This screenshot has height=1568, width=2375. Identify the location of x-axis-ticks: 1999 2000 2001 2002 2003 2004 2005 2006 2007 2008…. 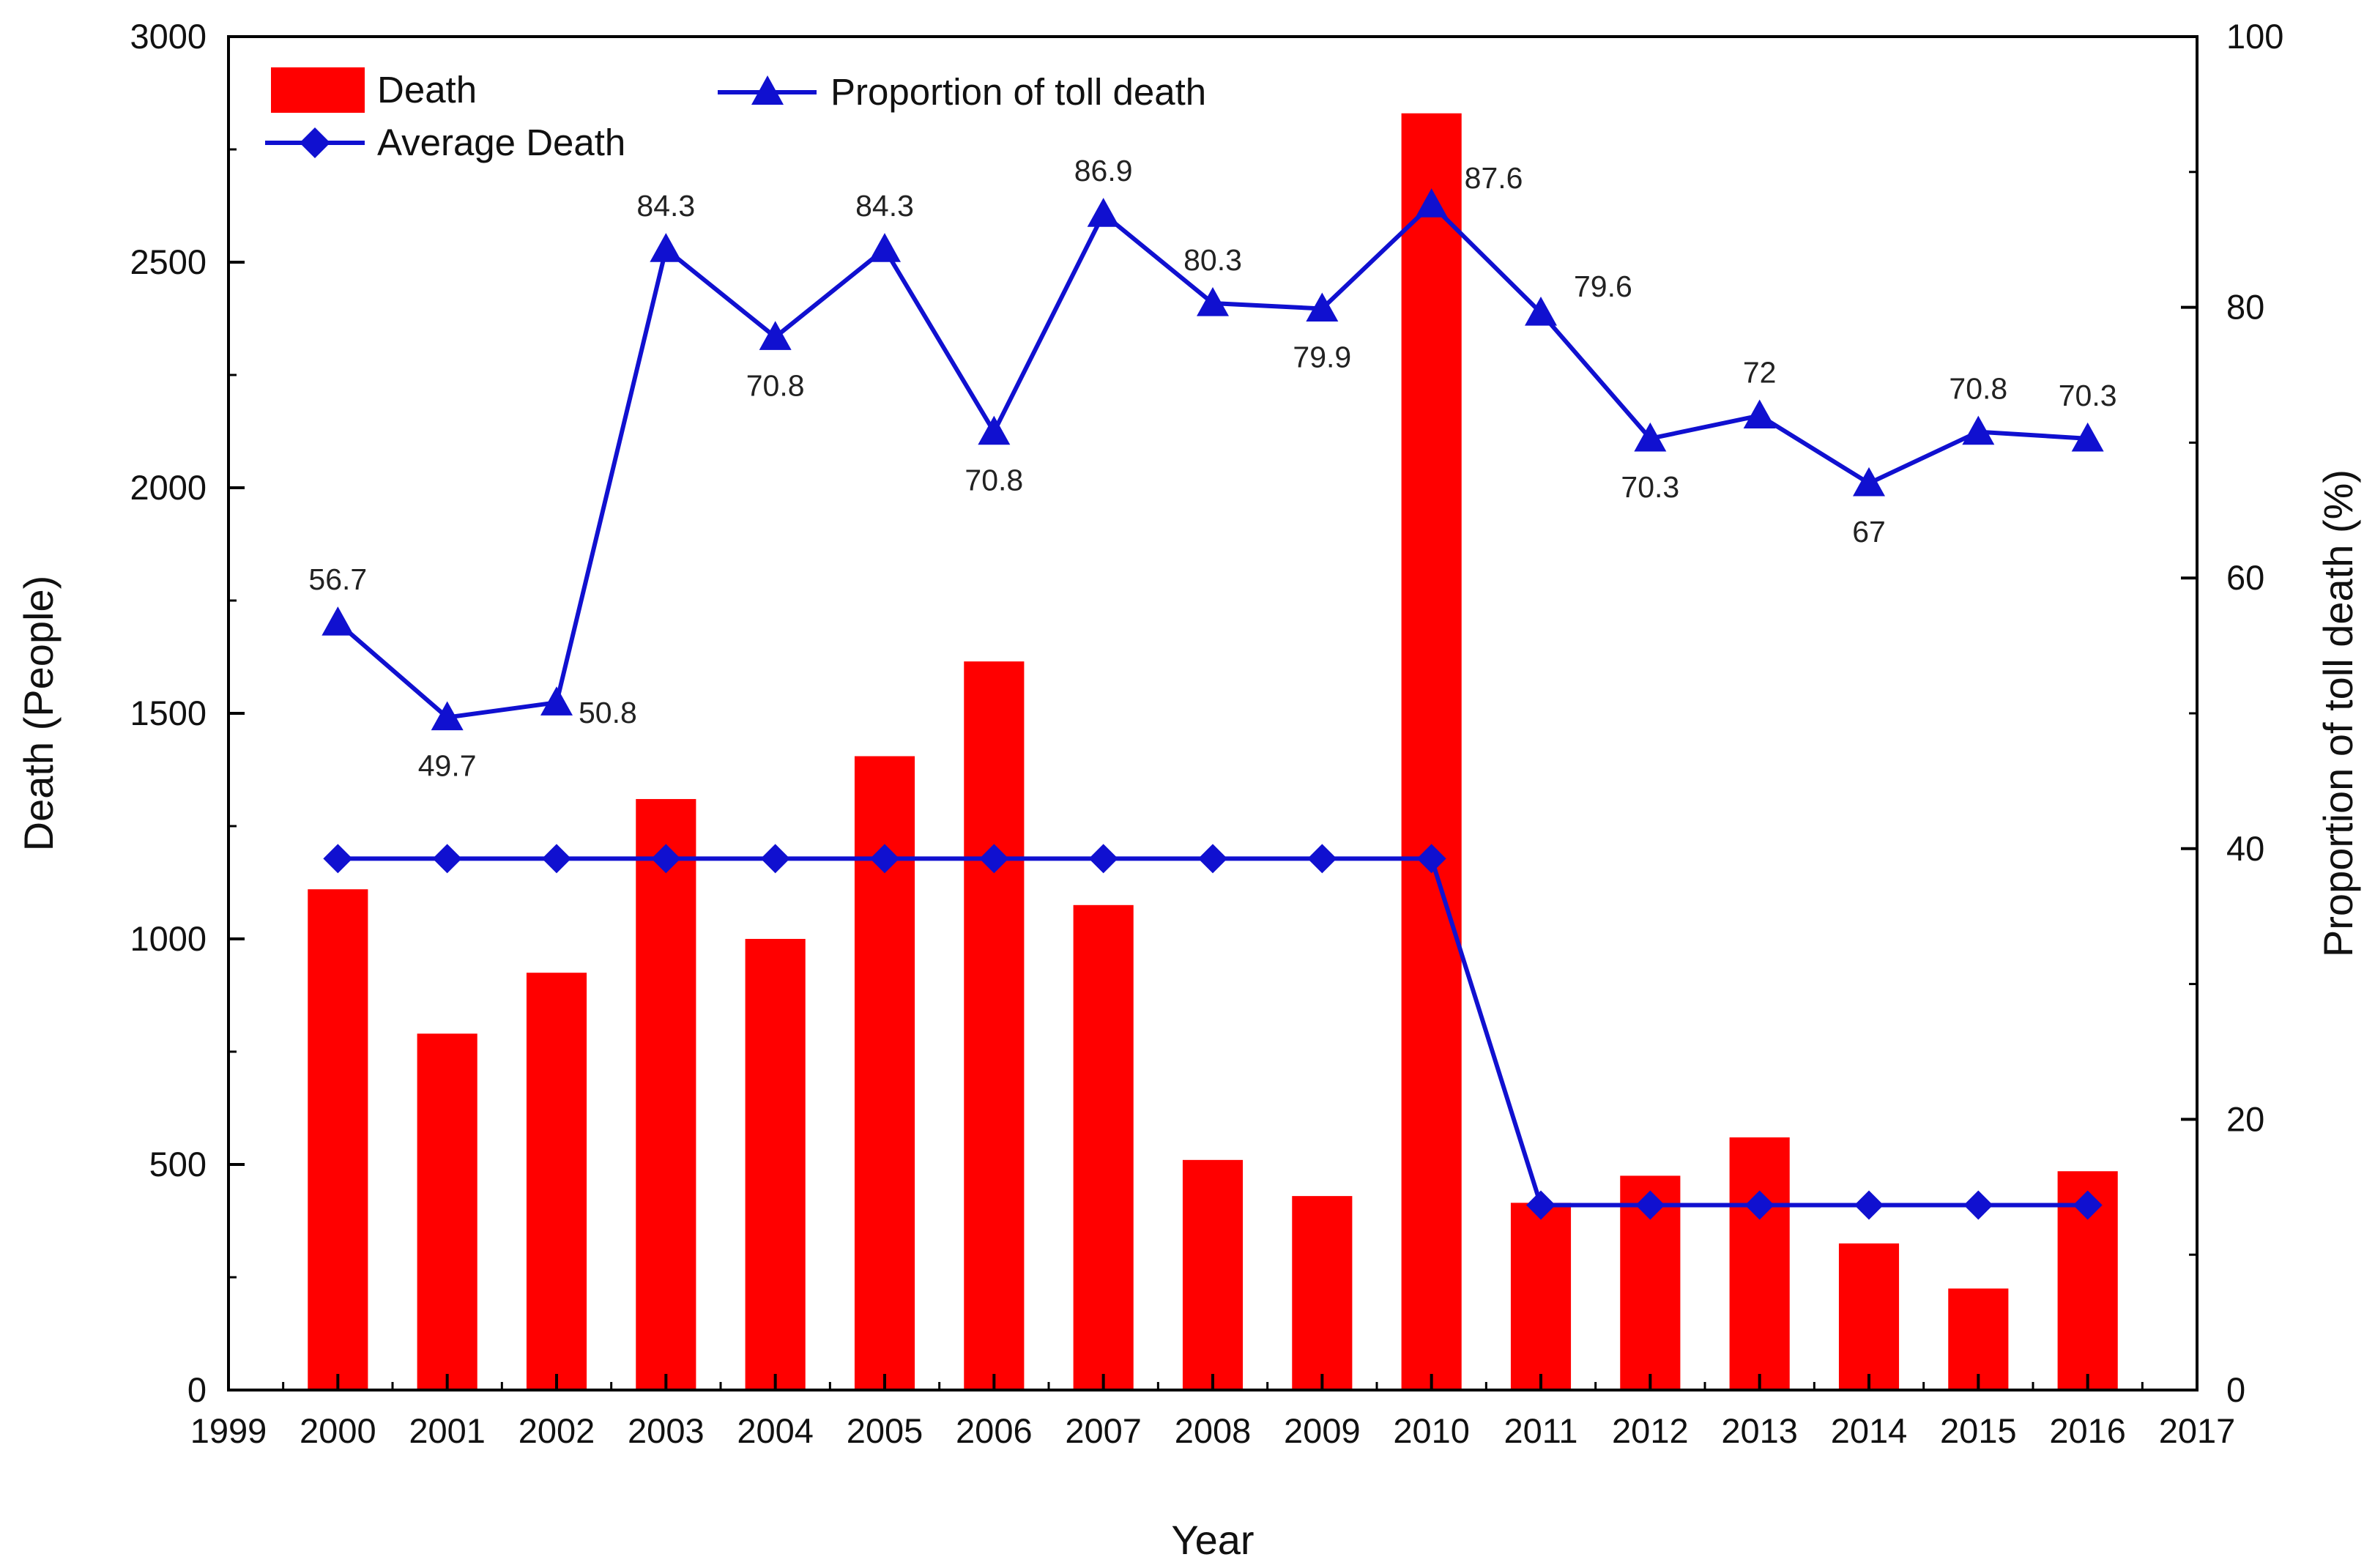
(1213, 1412).